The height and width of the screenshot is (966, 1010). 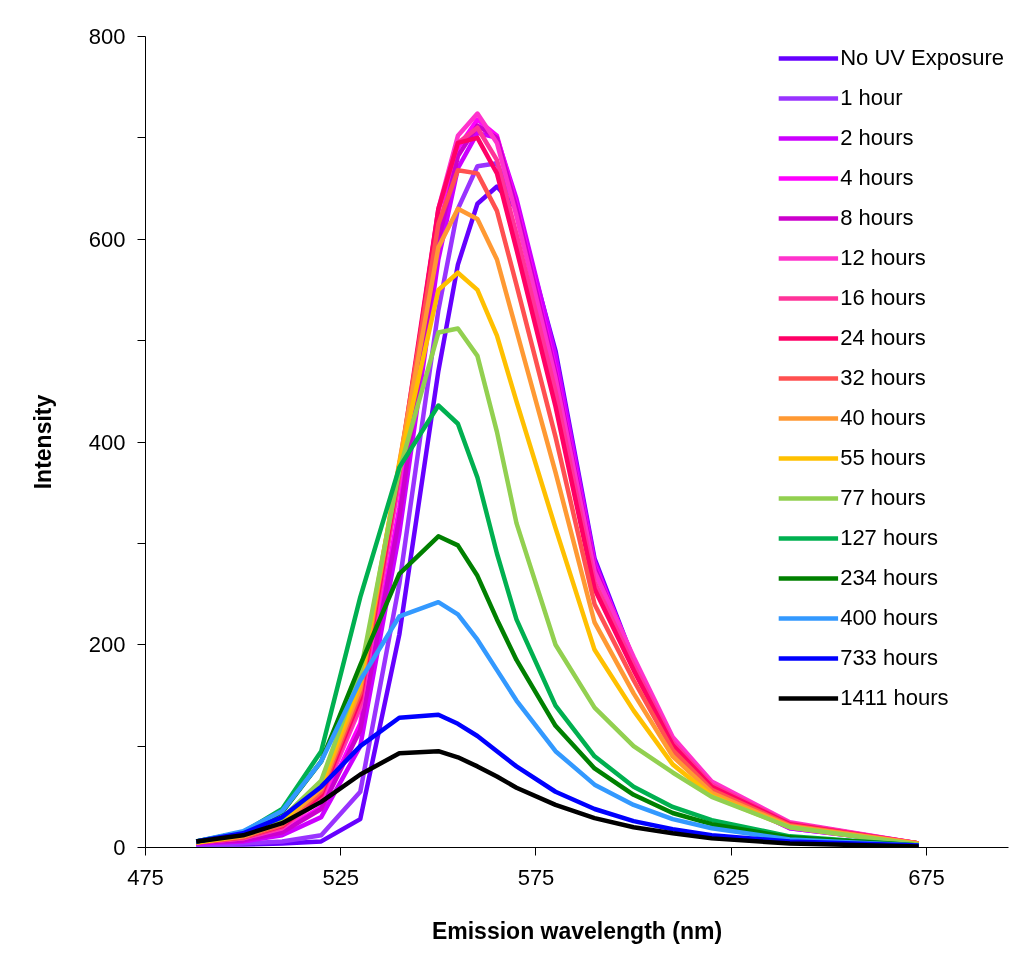 What do you see at coordinates (341, 877) in the screenshot?
I see `x-tick-label: 525` at bounding box center [341, 877].